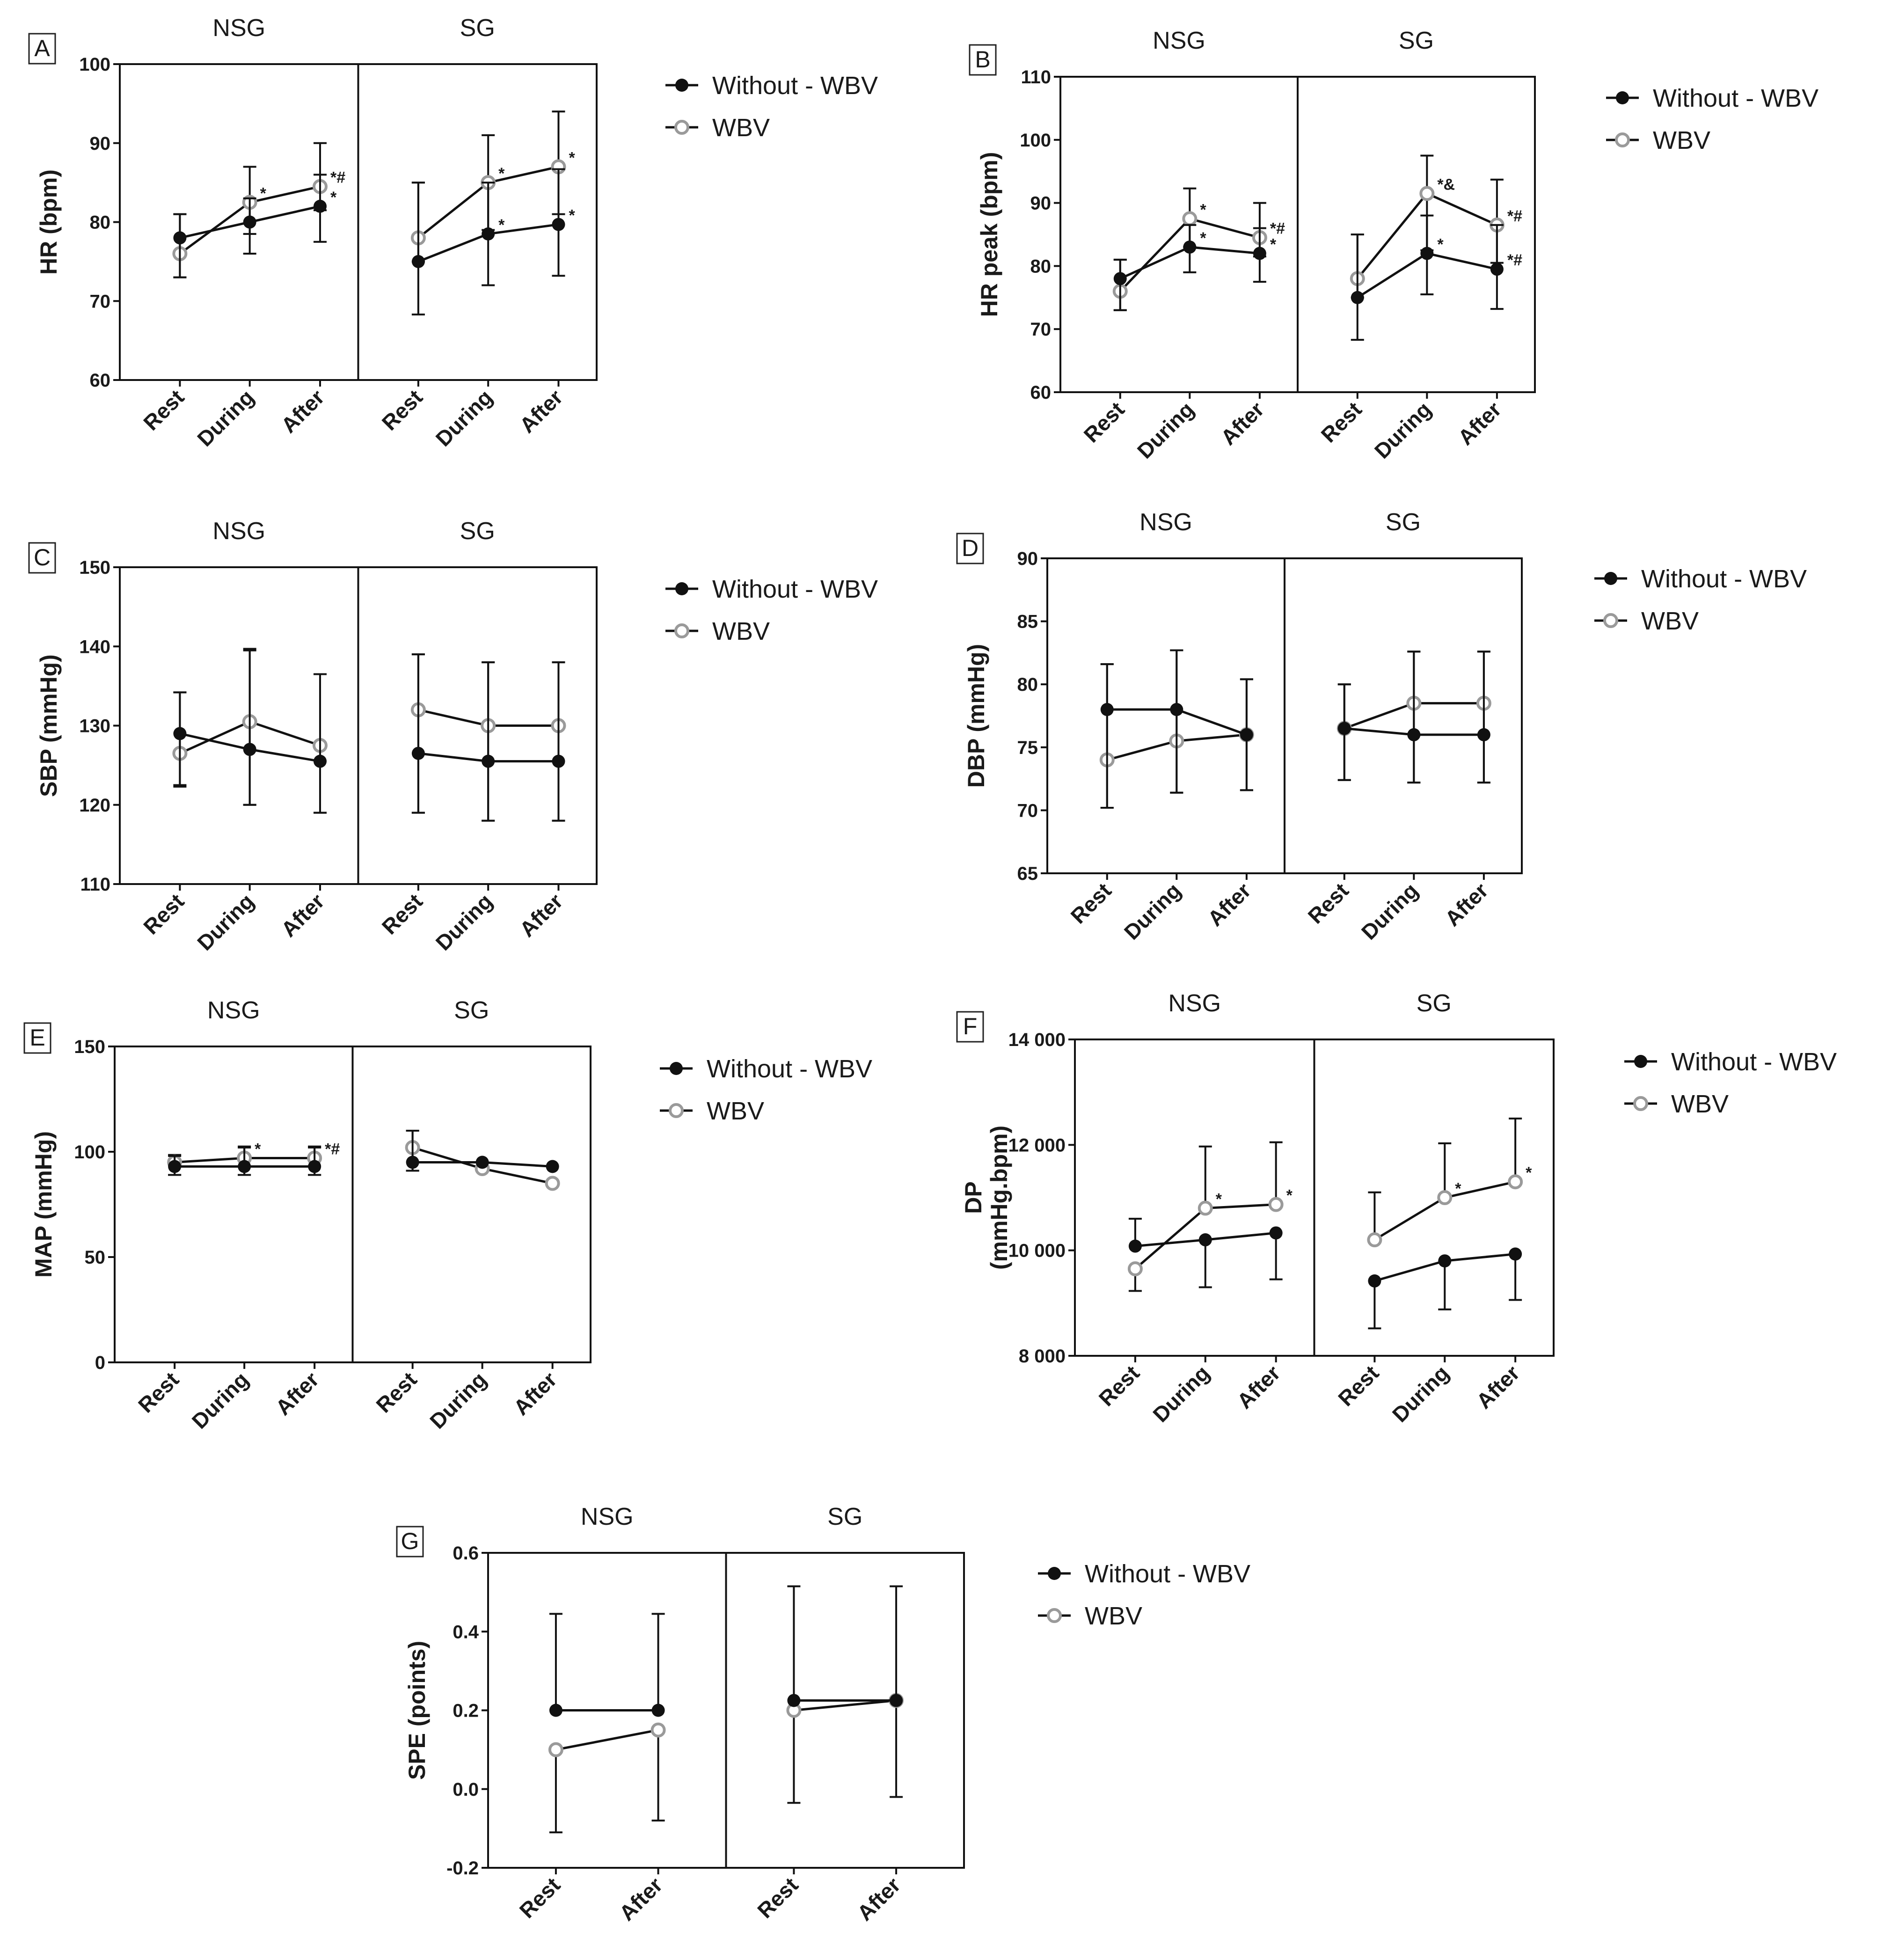 The height and width of the screenshot is (1960, 1877). Describe the element at coordinates (1037, 1146) in the screenshot. I see `y-tick-label: 12 000` at that location.